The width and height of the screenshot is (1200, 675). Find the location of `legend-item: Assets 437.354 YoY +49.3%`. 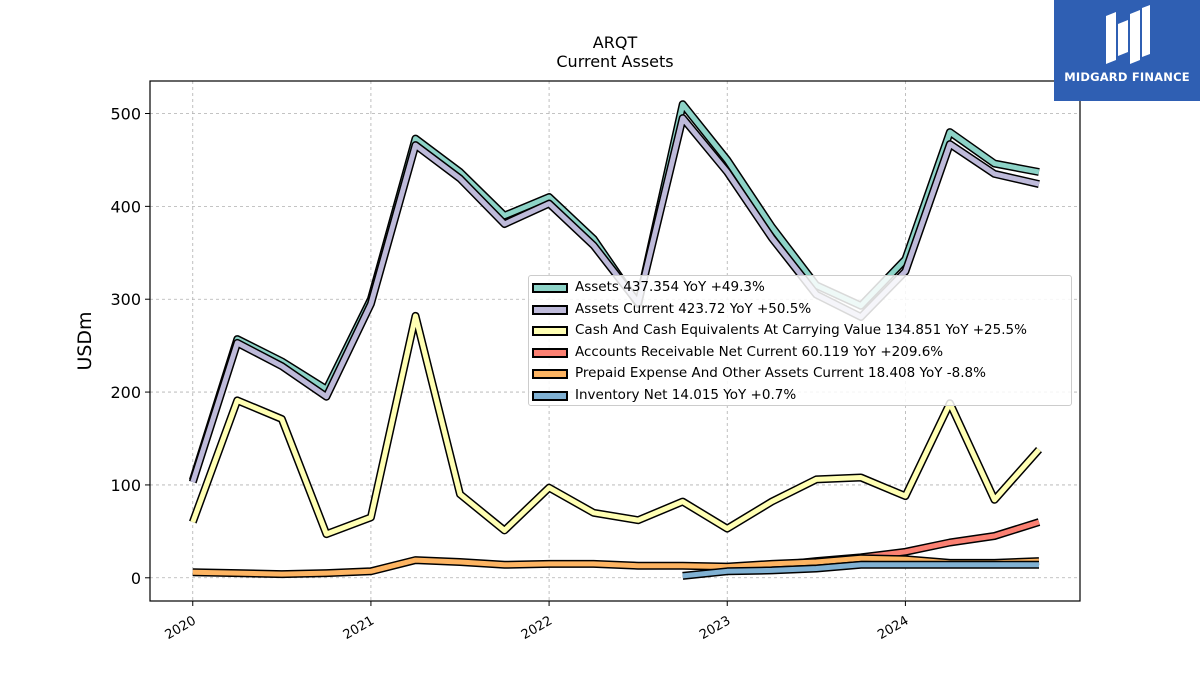

legend-item: Assets 437.354 YoY +49.3% is located at coordinates (799, 288).